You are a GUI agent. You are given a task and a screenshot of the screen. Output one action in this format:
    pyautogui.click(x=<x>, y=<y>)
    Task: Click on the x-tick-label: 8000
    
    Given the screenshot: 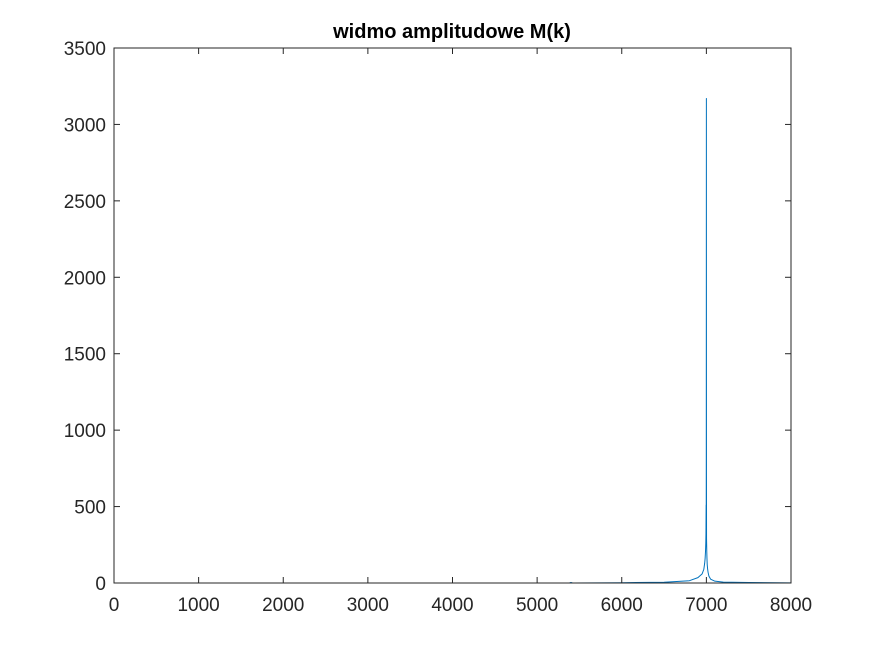 What is the action you would take?
    pyautogui.click(x=791, y=605)
    